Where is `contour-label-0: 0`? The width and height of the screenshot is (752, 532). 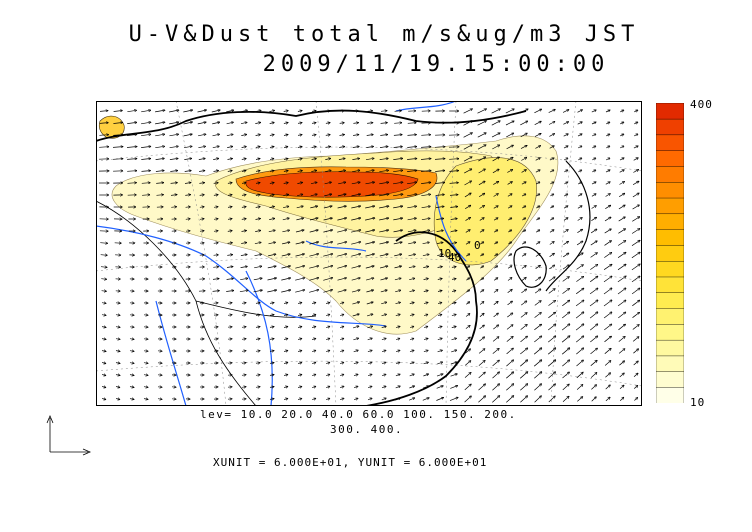 contour-label-0: 0 is located at coordinates (477, 245).